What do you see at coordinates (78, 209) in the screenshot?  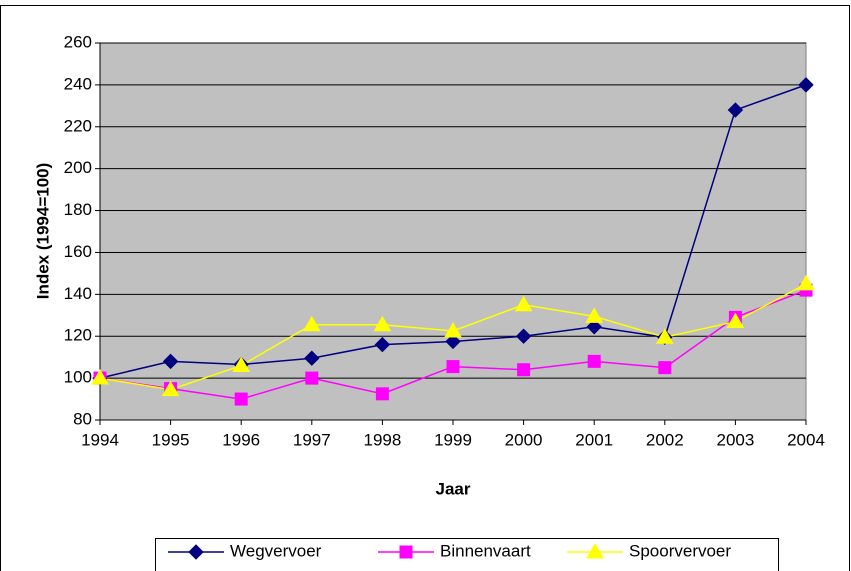 I see `y-tick-label: 180` at bounding box center [78, 209].